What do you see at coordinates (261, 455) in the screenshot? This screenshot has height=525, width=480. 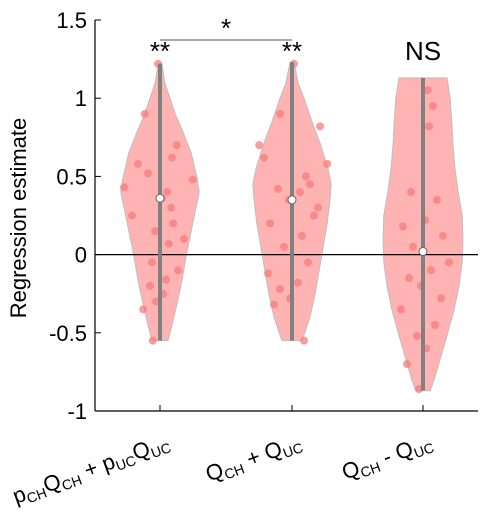 I see `category-label-part: + Q` at bounding box center [261, 455].